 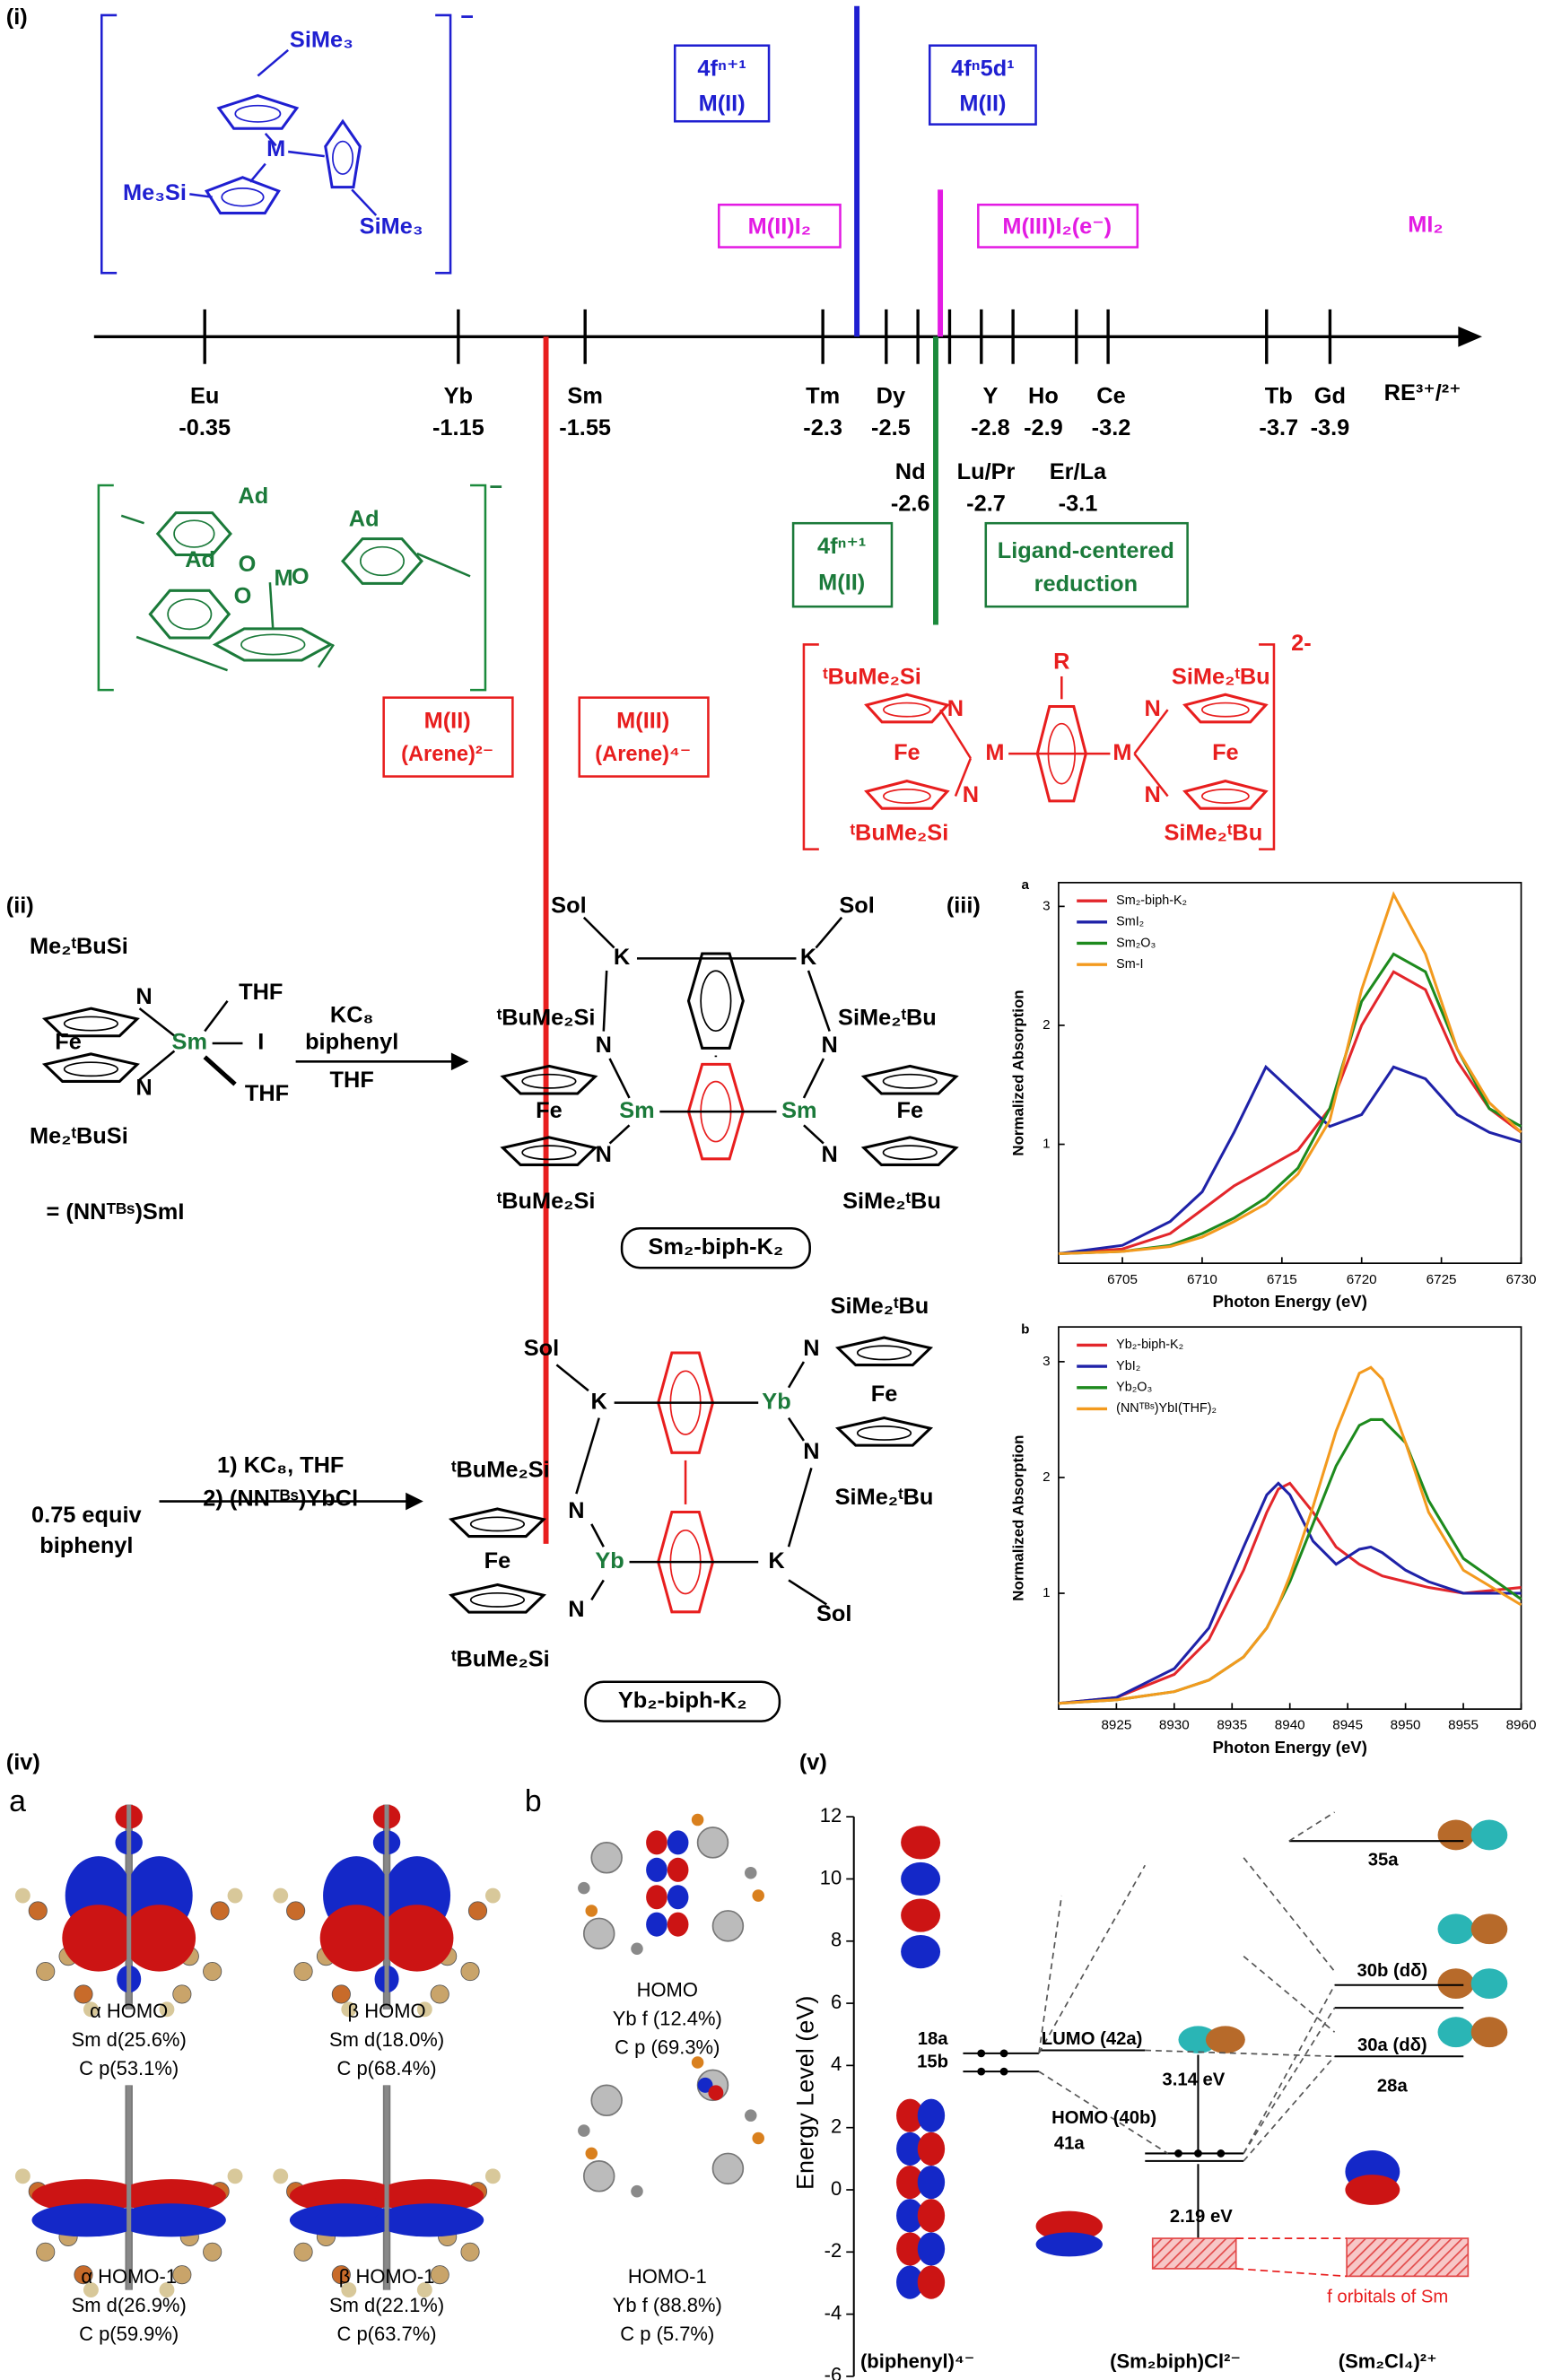 I want to click on label: b, so click(x=533, y=1801).